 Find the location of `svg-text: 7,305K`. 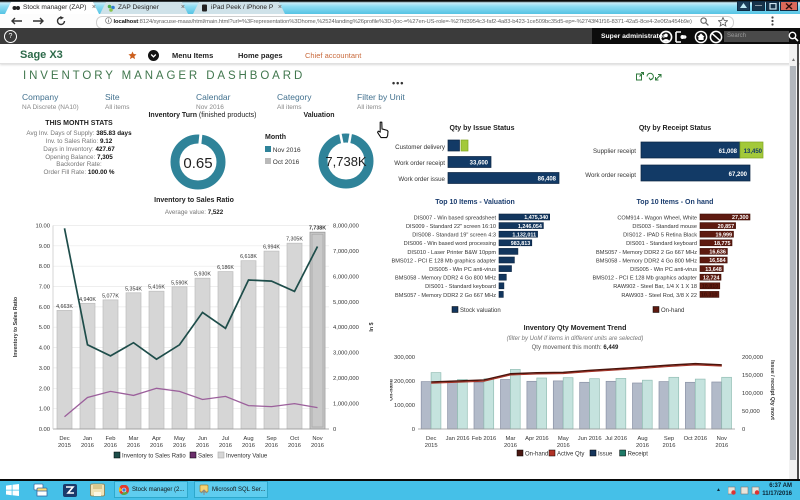

svg-text: 7,305K is located at coordinates (294, 240).